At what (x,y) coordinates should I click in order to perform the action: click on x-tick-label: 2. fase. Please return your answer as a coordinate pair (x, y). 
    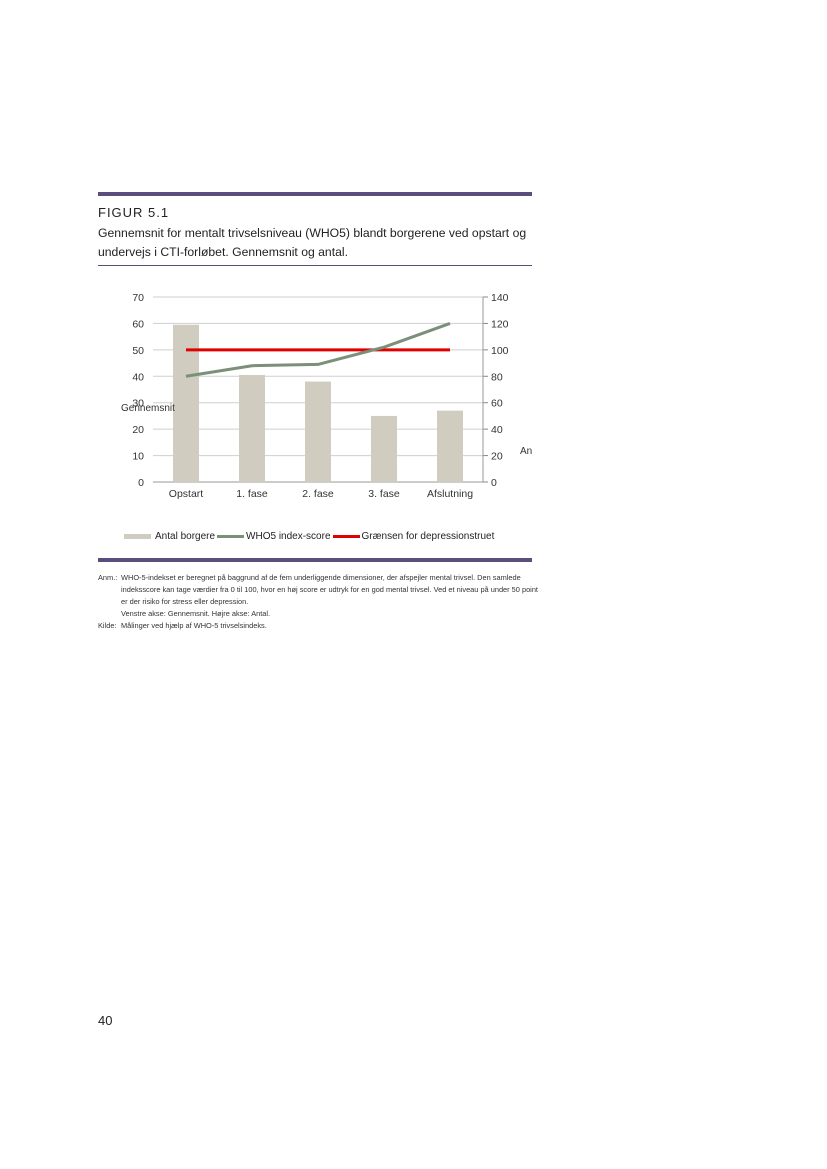
    Looking at the image, I should click on (318, 494).